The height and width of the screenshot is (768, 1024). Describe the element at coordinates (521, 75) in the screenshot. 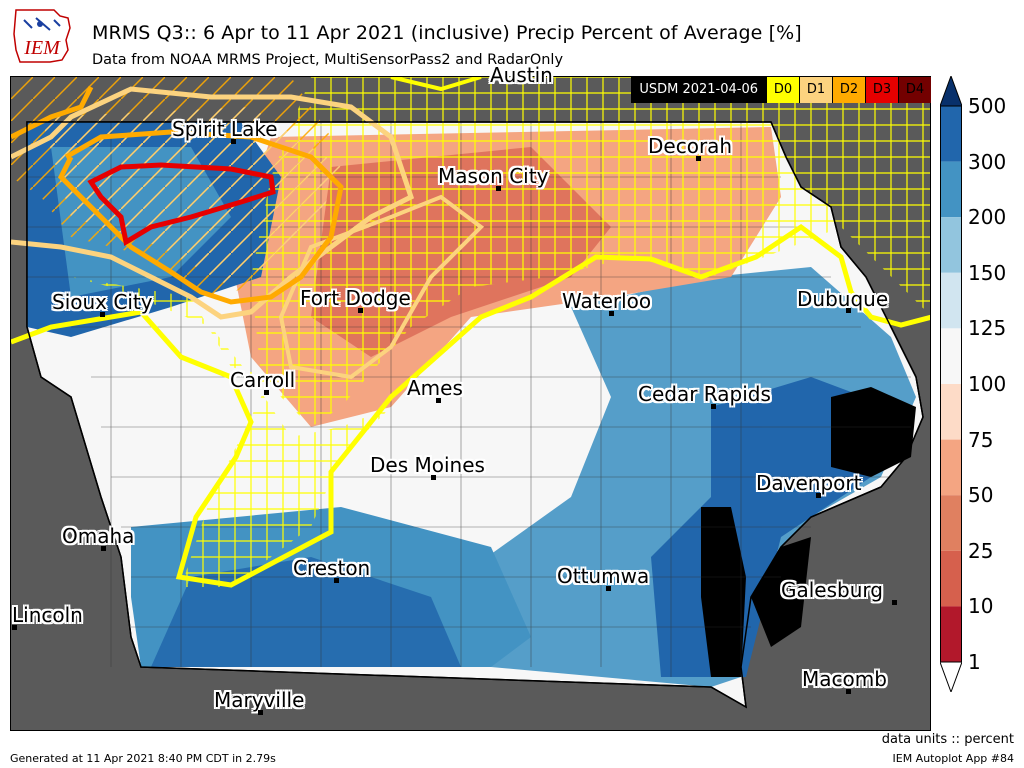

I see `city-label-austin: Austin` at that location.